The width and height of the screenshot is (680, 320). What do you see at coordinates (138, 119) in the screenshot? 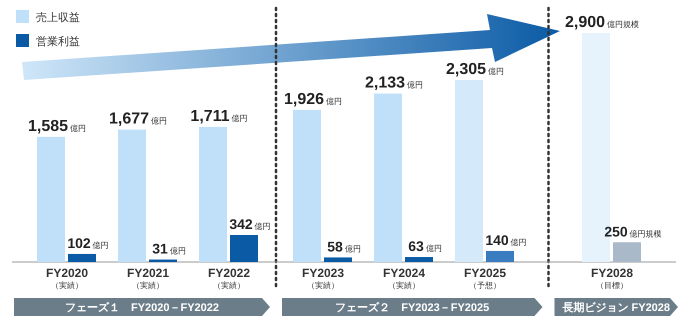
I see `data-label: 1,677億円` at bounding box center [138, 119].